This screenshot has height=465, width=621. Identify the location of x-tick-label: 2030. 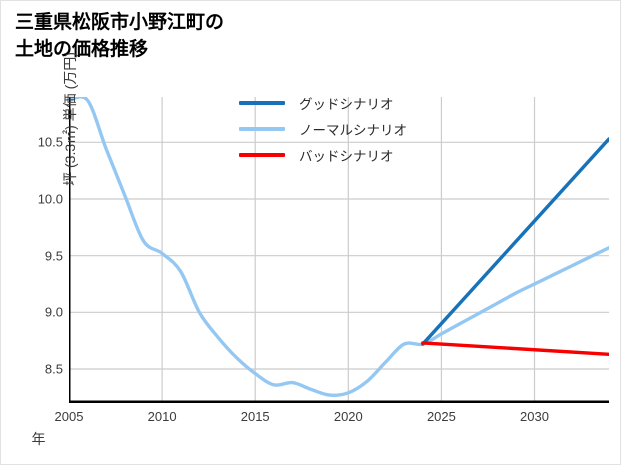
(534, 416).